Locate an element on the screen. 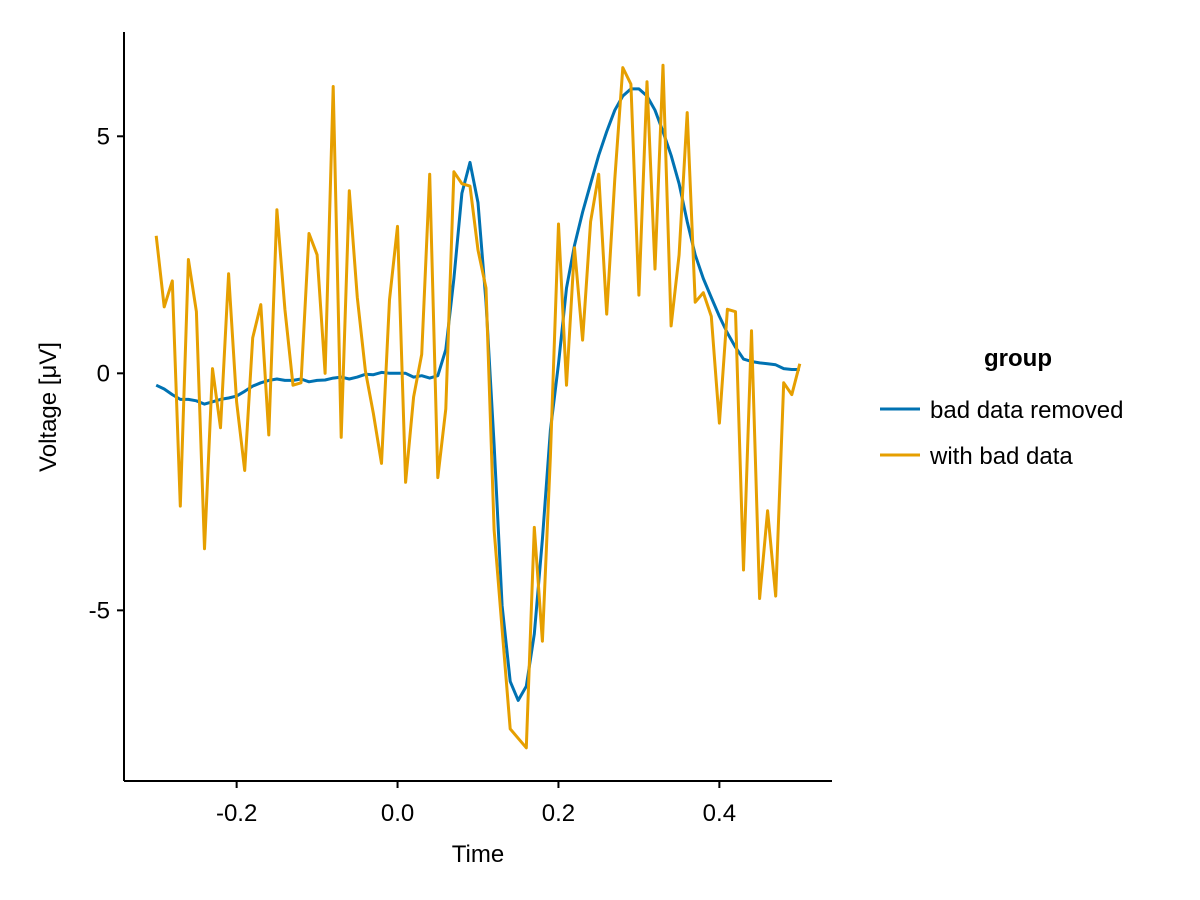 This screenshot has height=900, width=1200. legend-title: group is located at coordinates (1018, 358).